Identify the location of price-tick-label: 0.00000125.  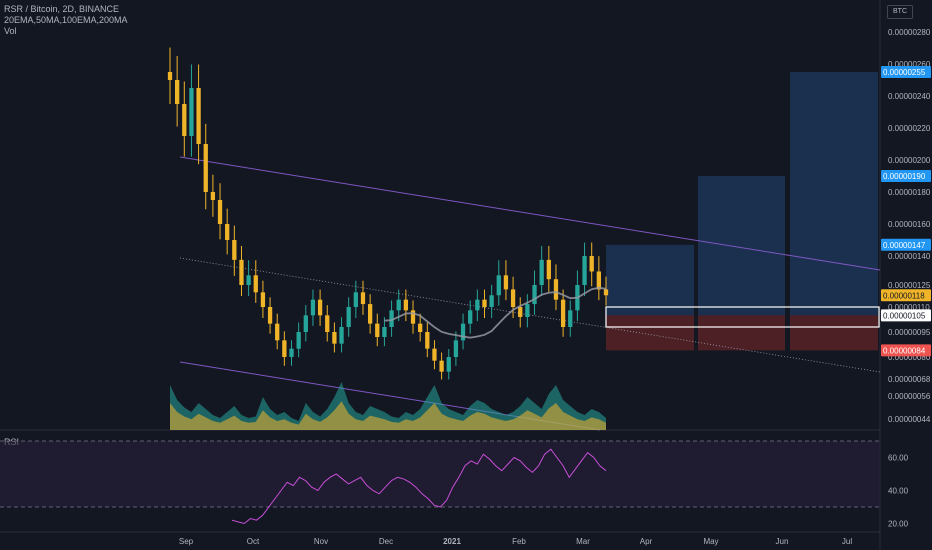
(909, 285).